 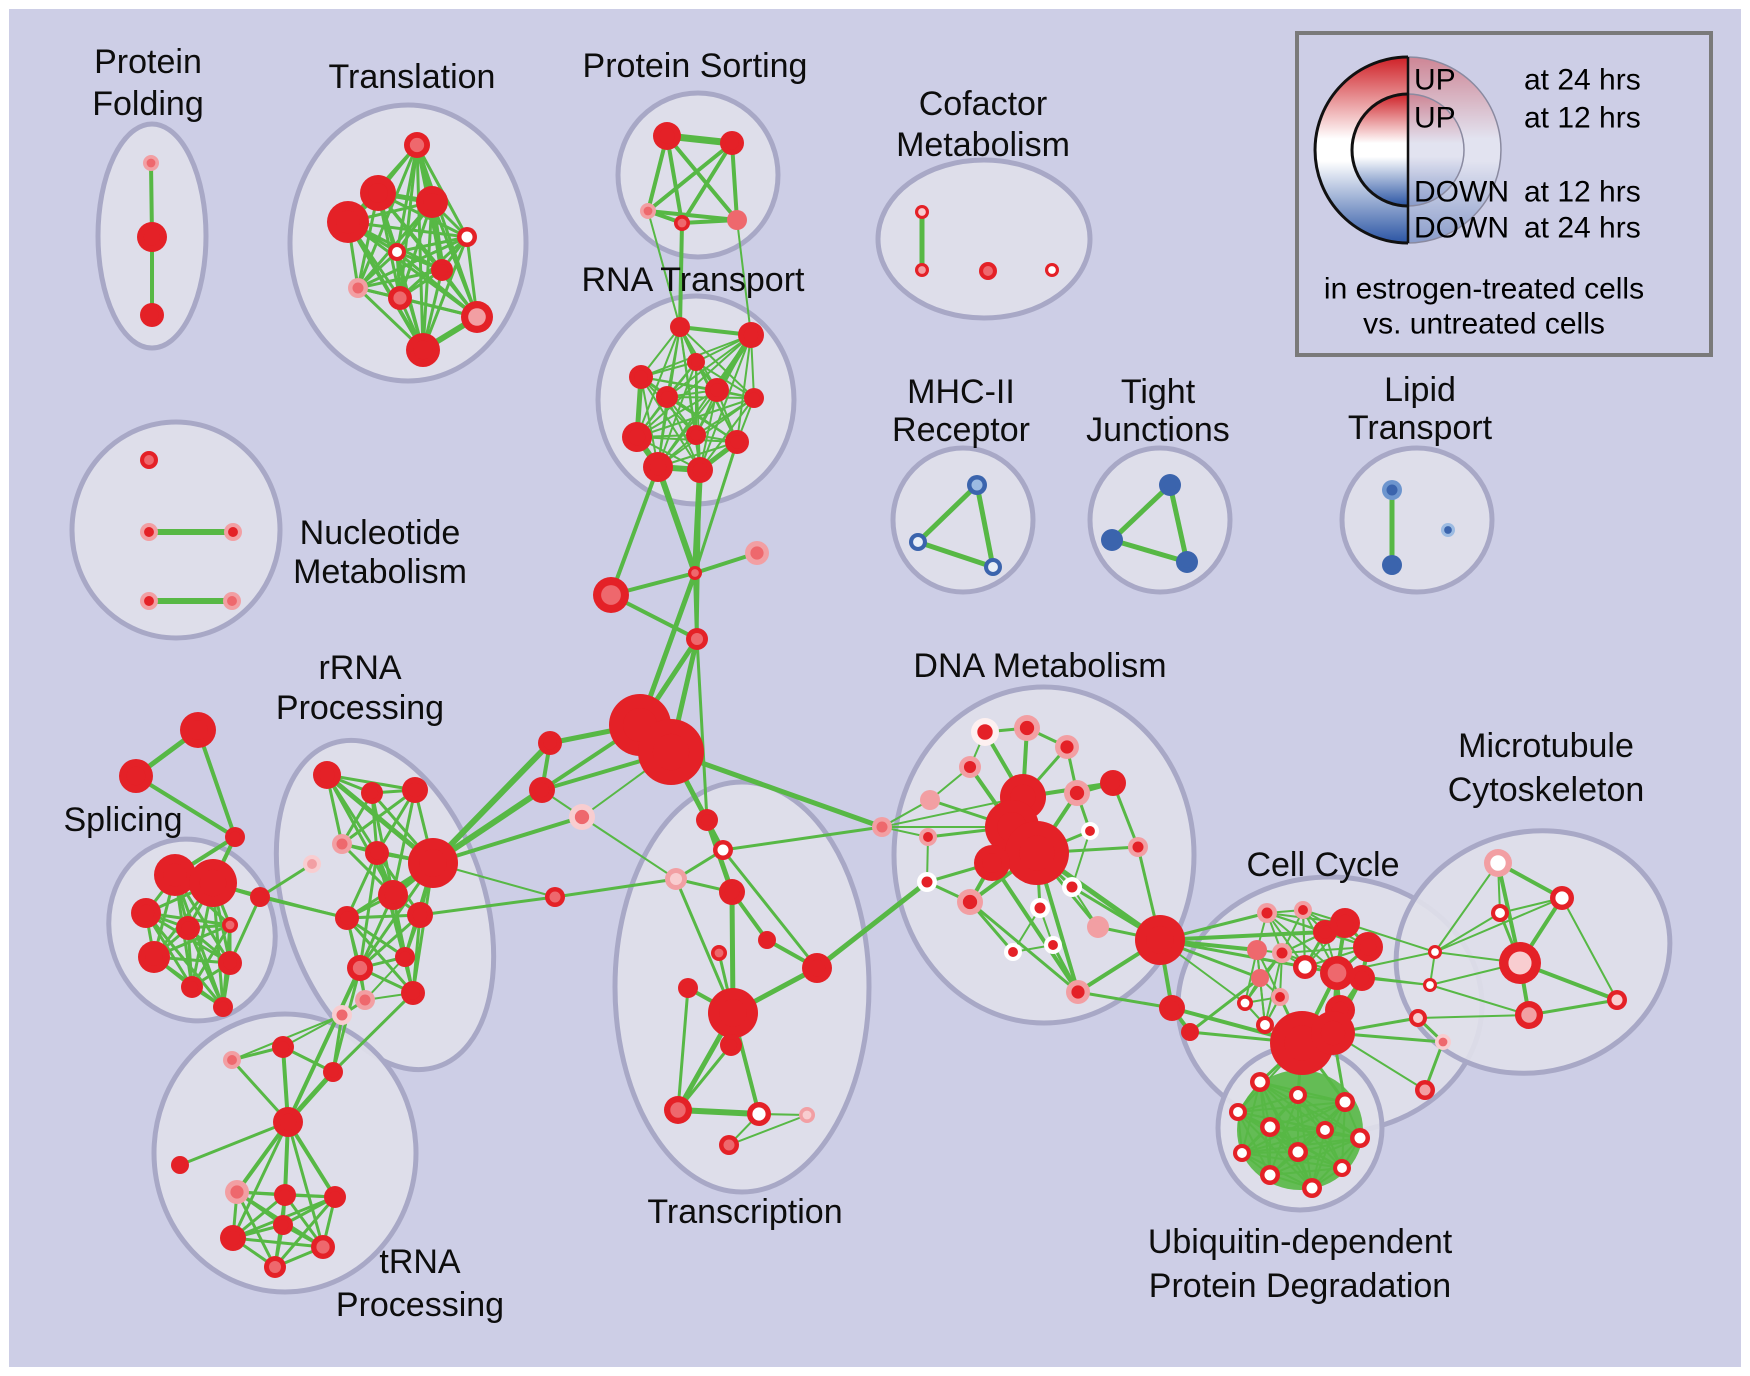 What do you see at coordinates (1300, 1242) in the screenshot?
I see `cluster-label-ubiquitin-degradation: Ubiquitin-dependent` at bounding box center [1300, 1242].